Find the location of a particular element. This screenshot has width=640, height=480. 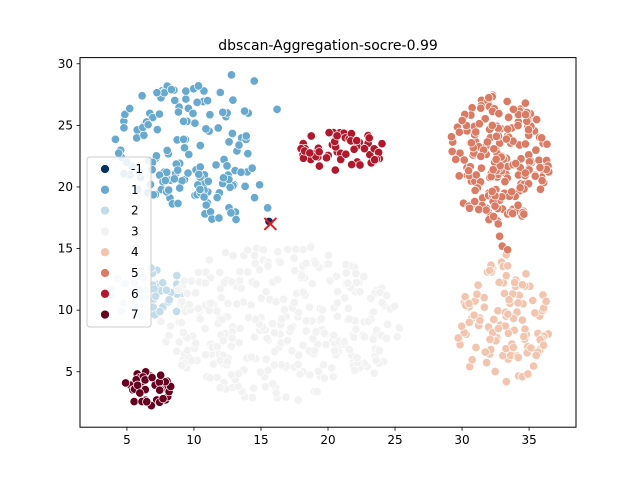

legend: -1 1 2 3 4 5 6 7 is located at coordinates (119, 242).